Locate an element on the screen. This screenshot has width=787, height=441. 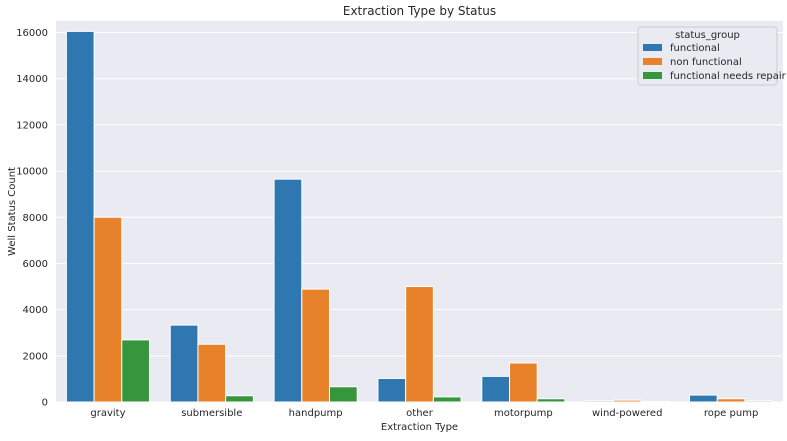
y-tick-label: 16000 is located at coordinates (32, 33).